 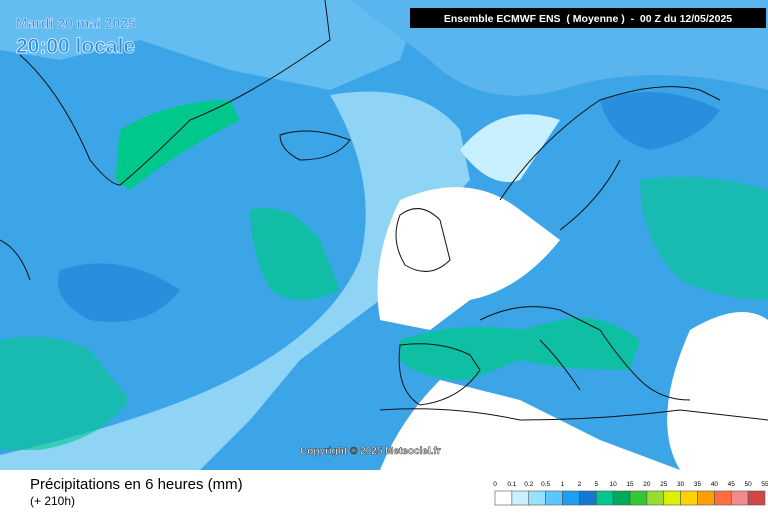 What do you see at coordinates (52, 501) in the screenshot?
I see `footer-subtitle: (+ 210h)` at bounding box center [52, 501].